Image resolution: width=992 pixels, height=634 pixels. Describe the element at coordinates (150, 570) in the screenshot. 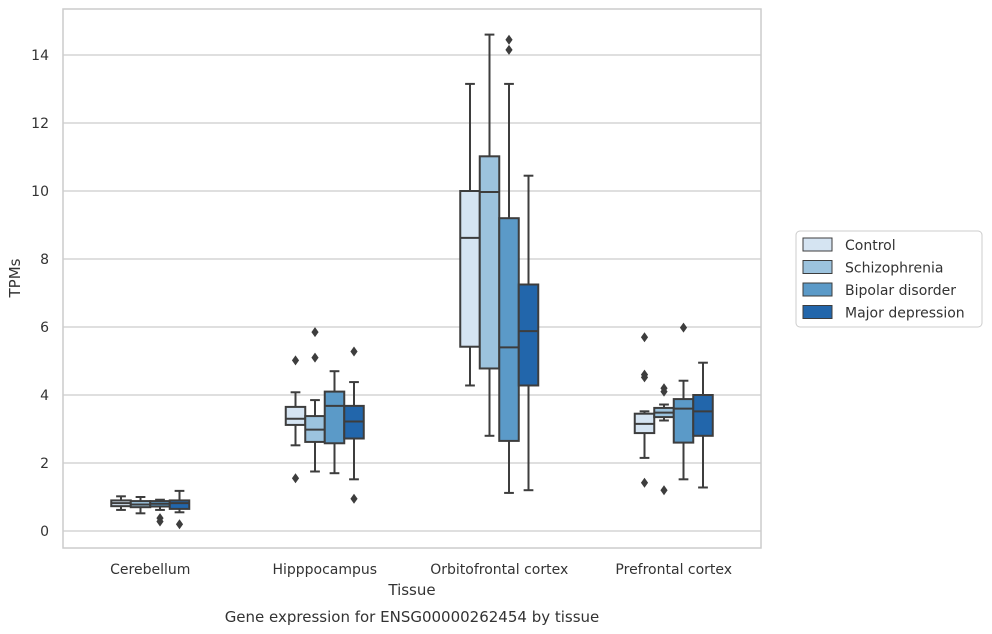

I see `x-tick-label: Cerebellum` at that location.